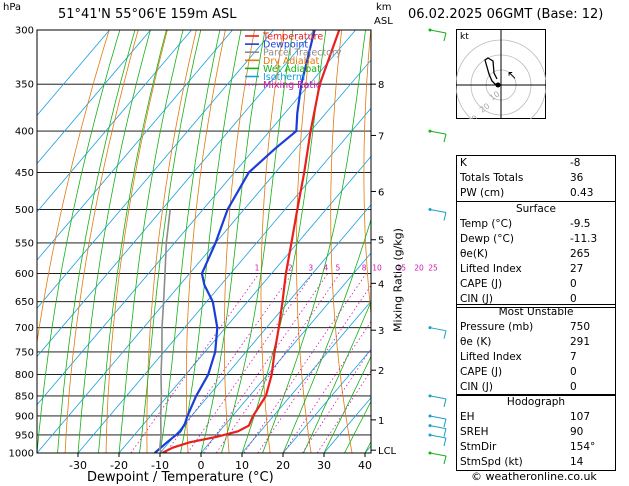  I want to click on sfc-li-label: Lifted Index, so click(491, 269).